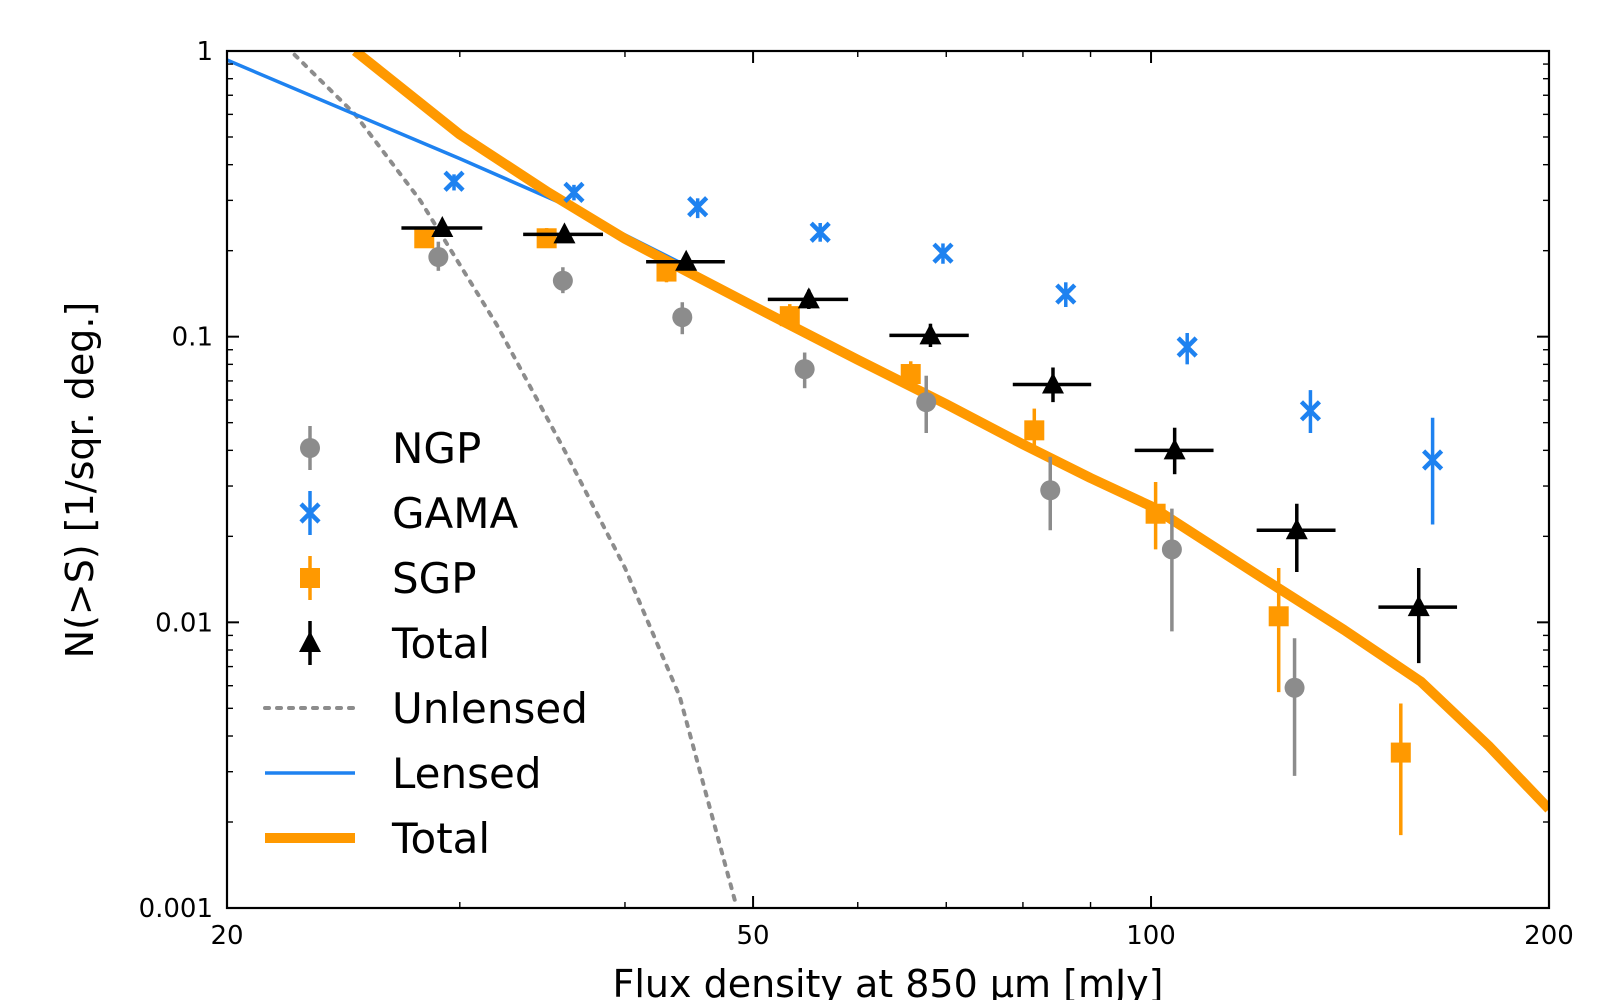 Image resolution: width=1618 pixels, height=1000 pixels. Describe the element at coordinates (226, 936) in the screenshot. I see `x-tick-label: 20` at that location.